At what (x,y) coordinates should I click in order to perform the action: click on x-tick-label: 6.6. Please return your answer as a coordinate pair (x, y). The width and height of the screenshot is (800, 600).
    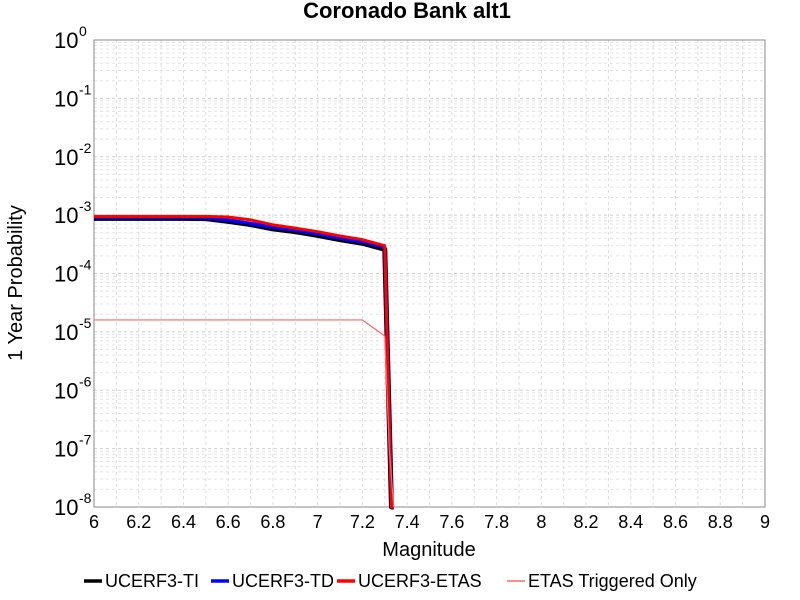
    Looking at the image, I should click on (228, 522).